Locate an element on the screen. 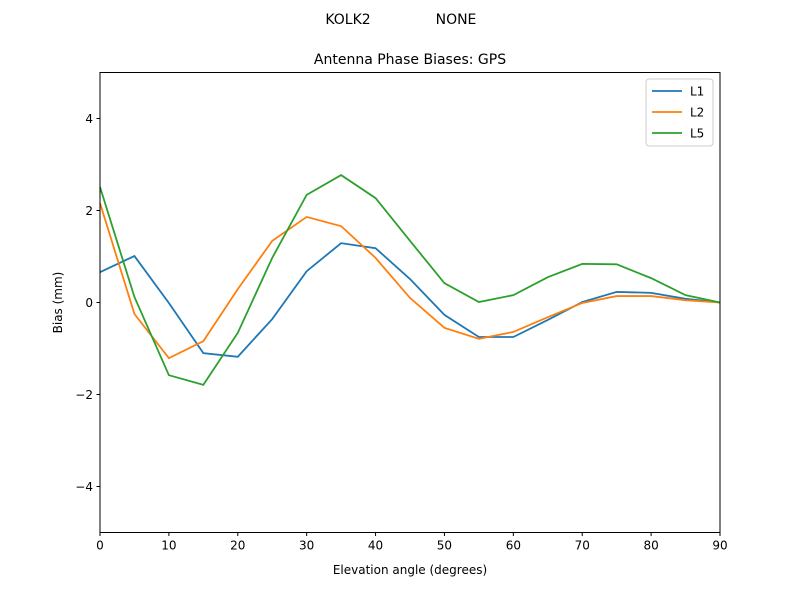 This screenshot has width=800, height=604. legend-label: L1 is located at coordinates (697, 92).